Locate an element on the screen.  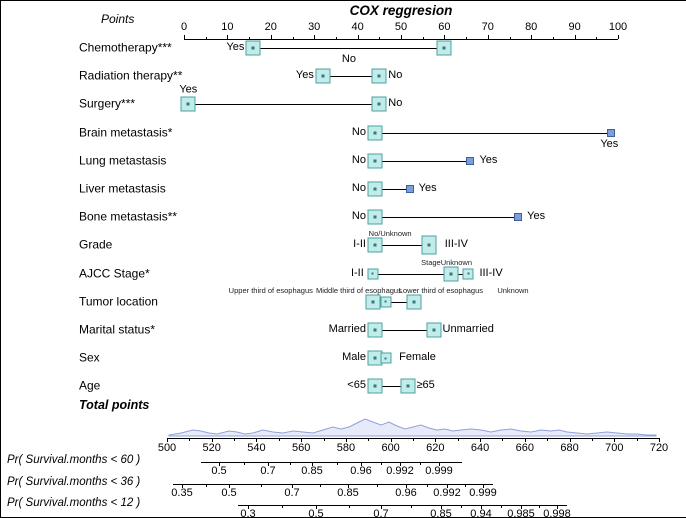
prob-axis-tick-label: 0.35 is located at coordinates (182, 493).